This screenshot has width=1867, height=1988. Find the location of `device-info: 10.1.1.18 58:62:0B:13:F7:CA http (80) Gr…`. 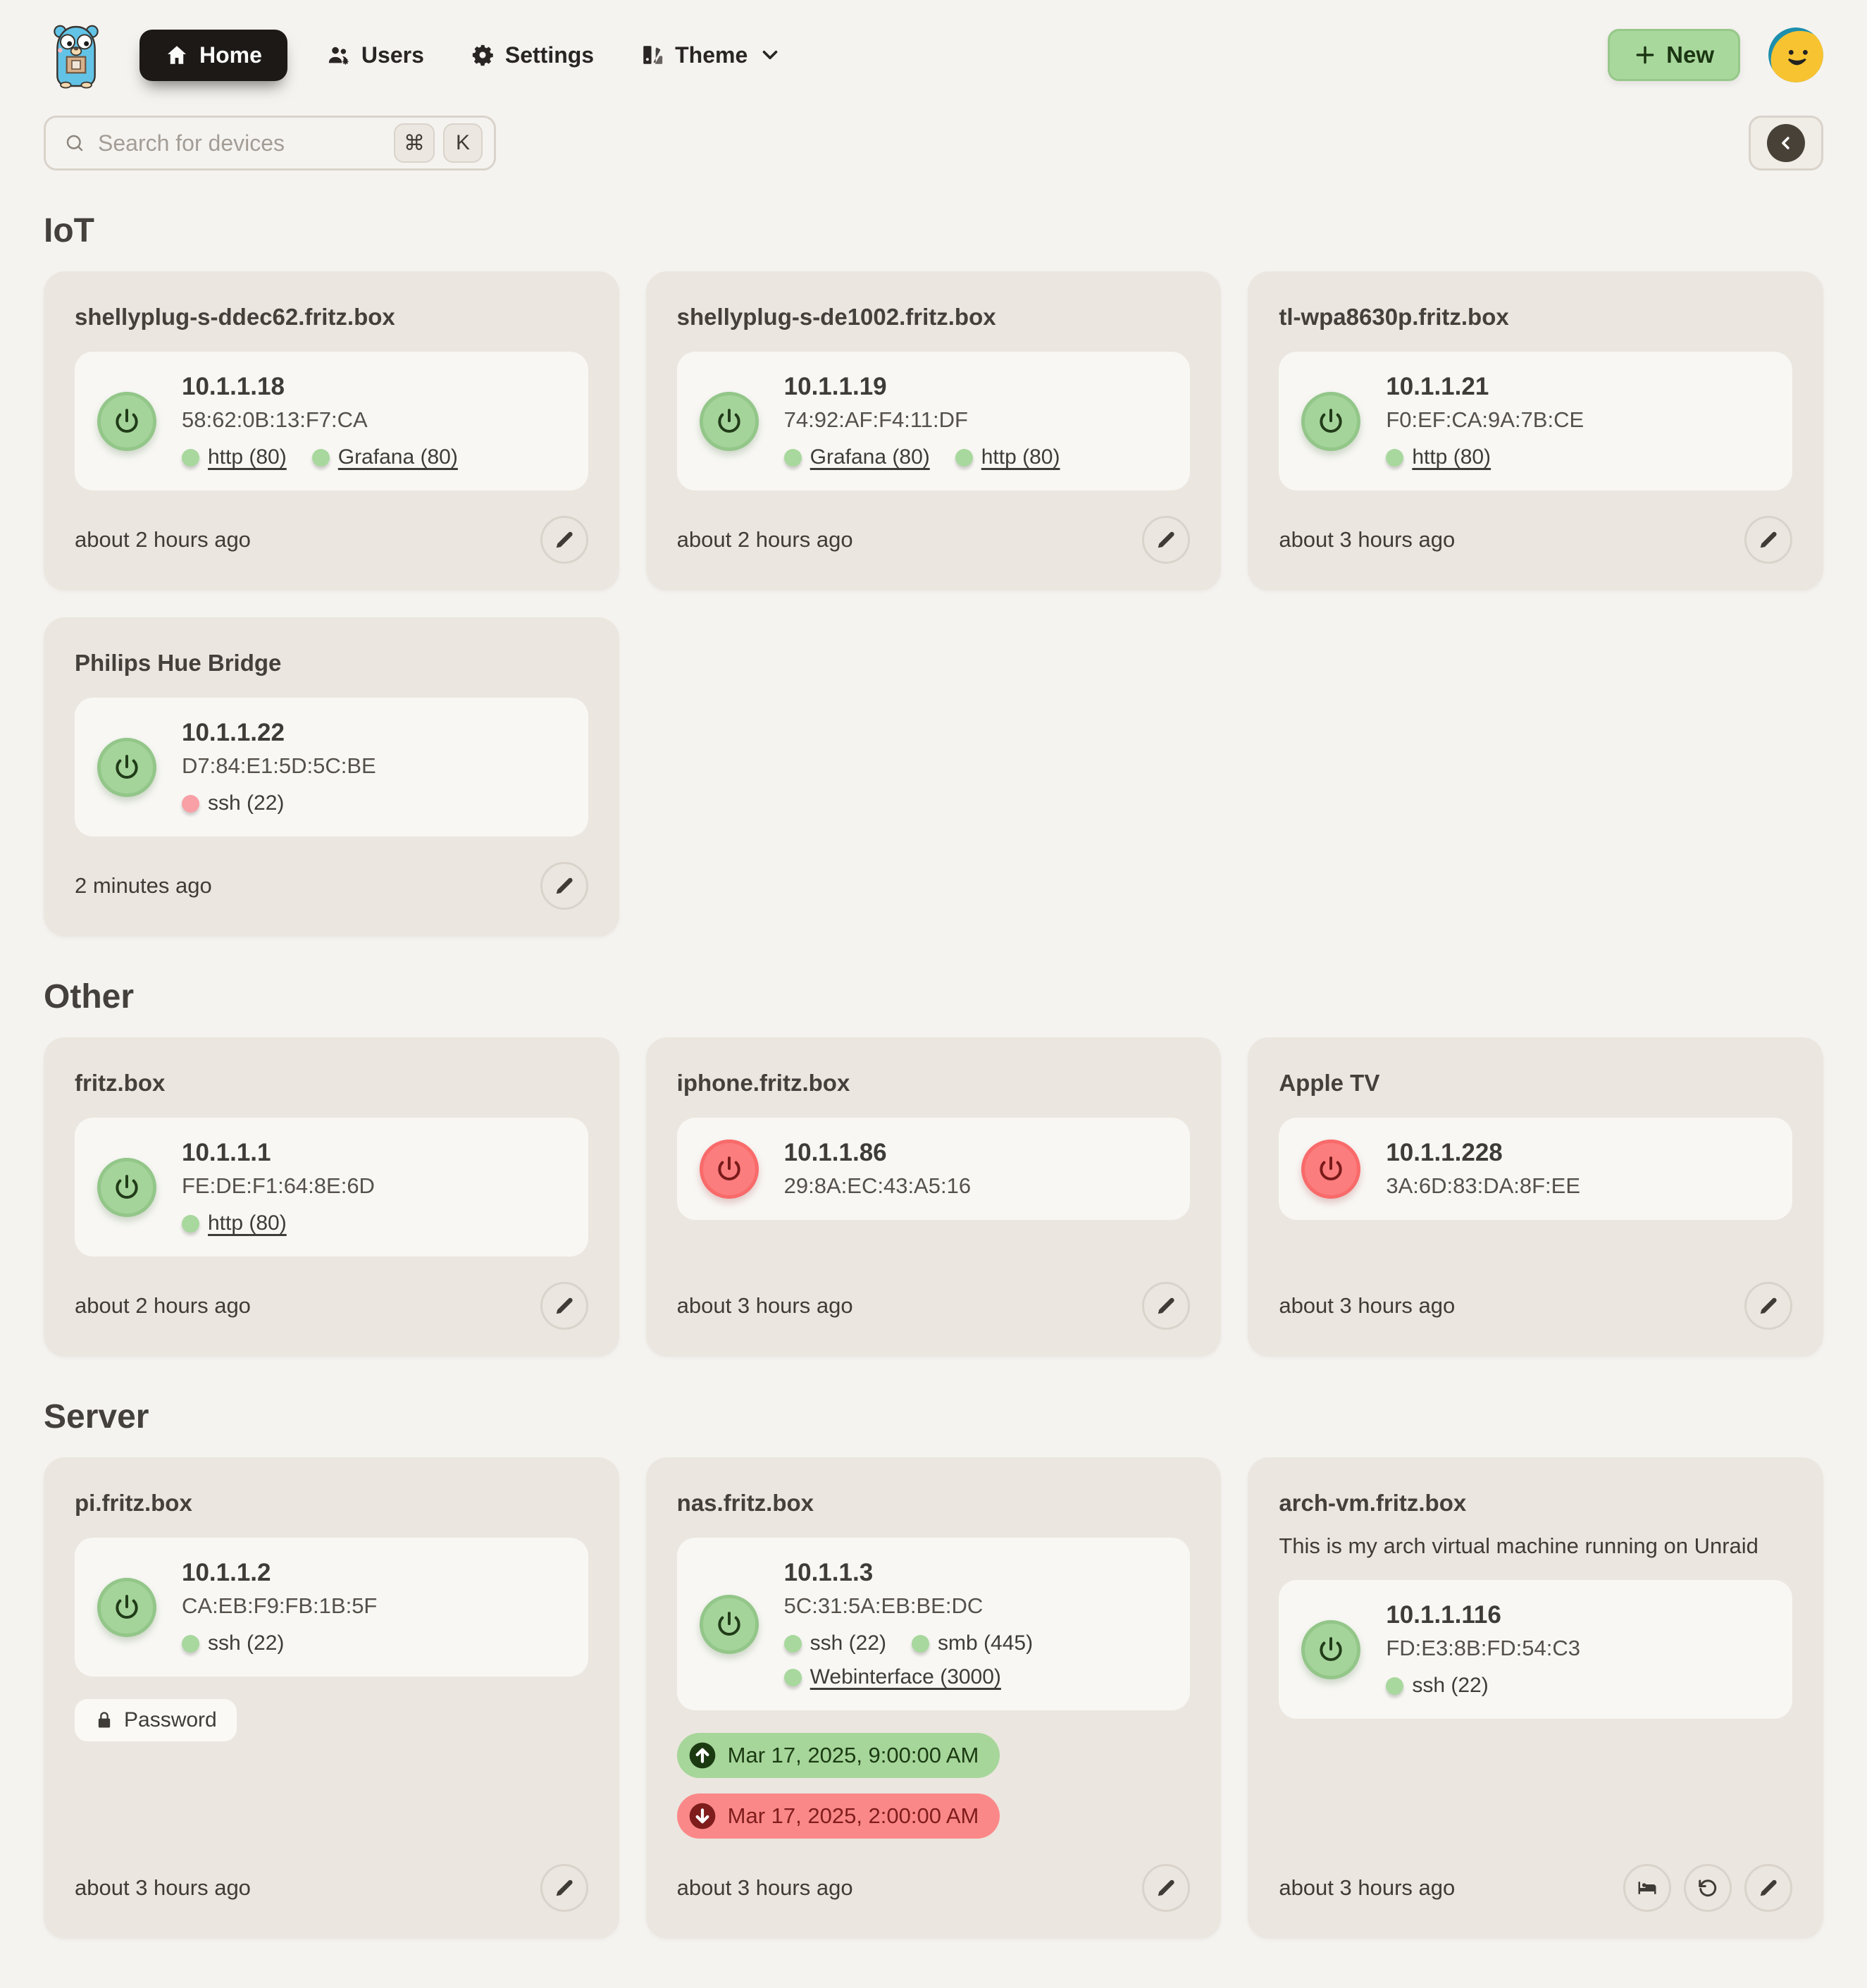

device-info: 10.1.1.18 58:62:0B:13:F7:CA http (80) Gr… is located at coordinates (320, 421).